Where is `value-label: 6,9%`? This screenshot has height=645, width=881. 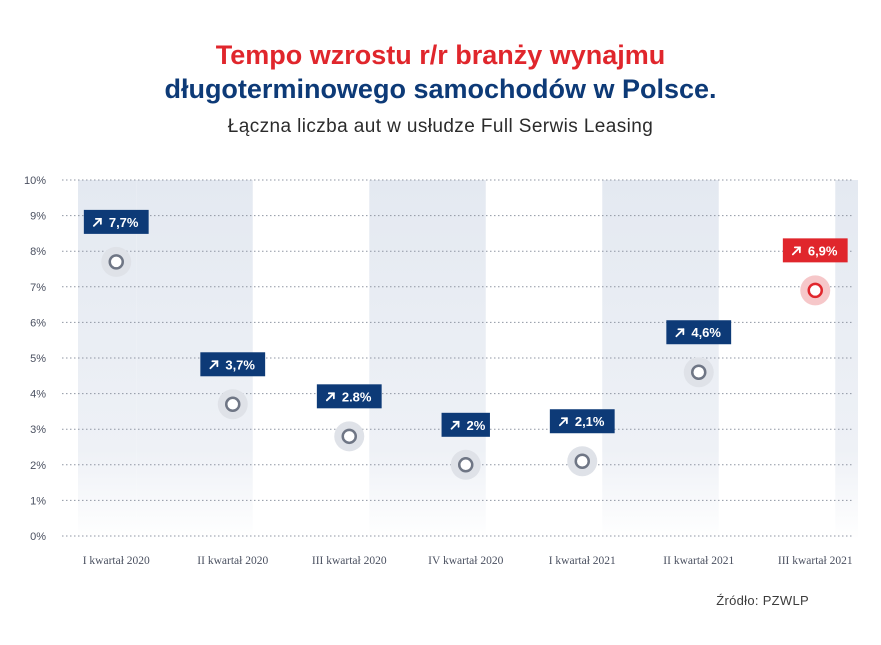
value-label: 6,9% is located at coordinates (815, 250).